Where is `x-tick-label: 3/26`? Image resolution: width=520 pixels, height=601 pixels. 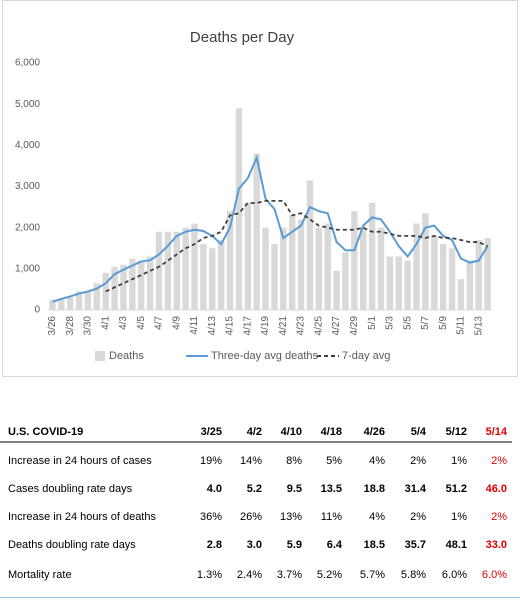
x-tick-label: 3/26 is located at coordinates (52, 326).